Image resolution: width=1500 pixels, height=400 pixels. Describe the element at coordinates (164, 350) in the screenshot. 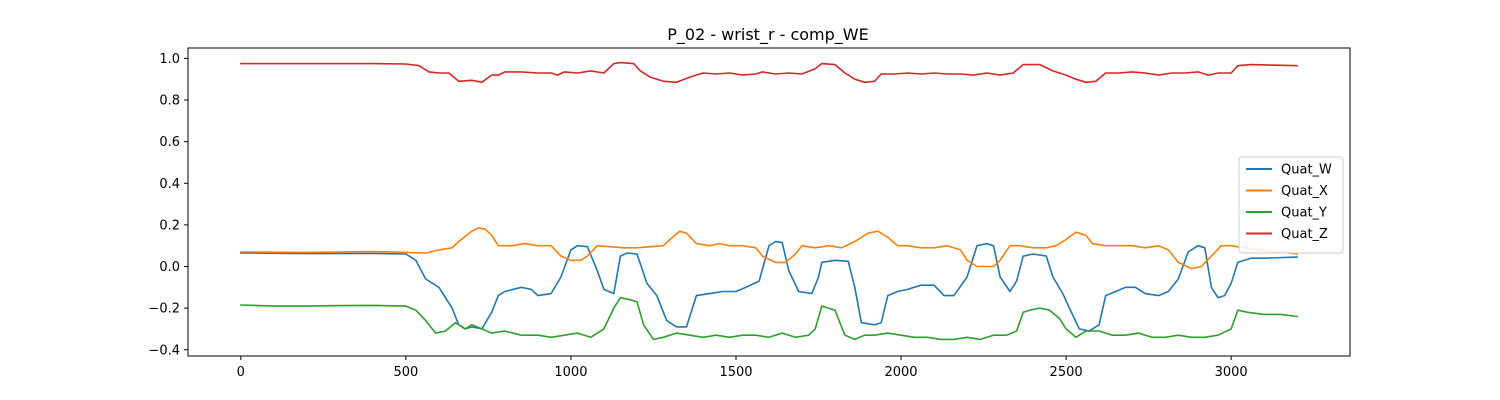

I see `y-tick-label: −0.4` at that location.